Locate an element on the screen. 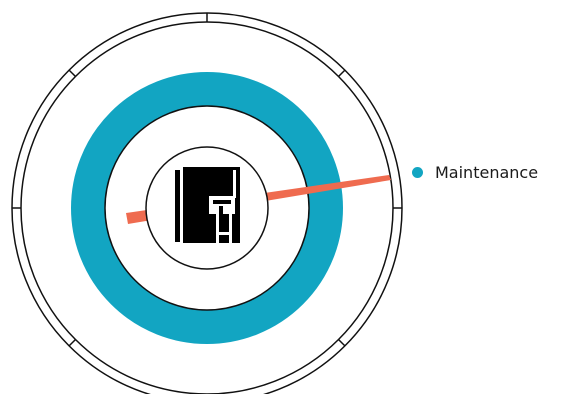 This screenshot has height=394, width=579. legend-swatch-maintenance is located at coordinates (417, 172).